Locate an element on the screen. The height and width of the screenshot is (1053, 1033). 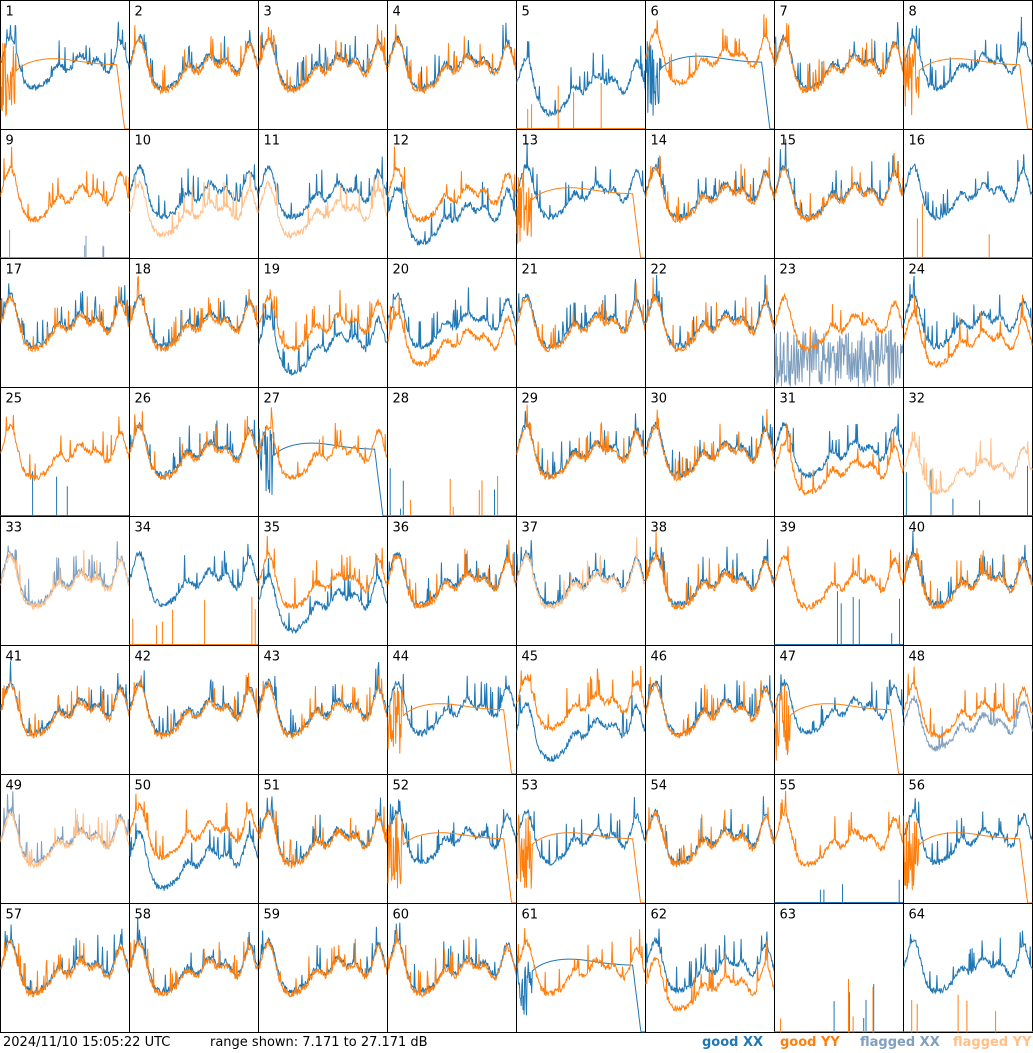
panel-47: 47 is located at coordinates (839, 710).